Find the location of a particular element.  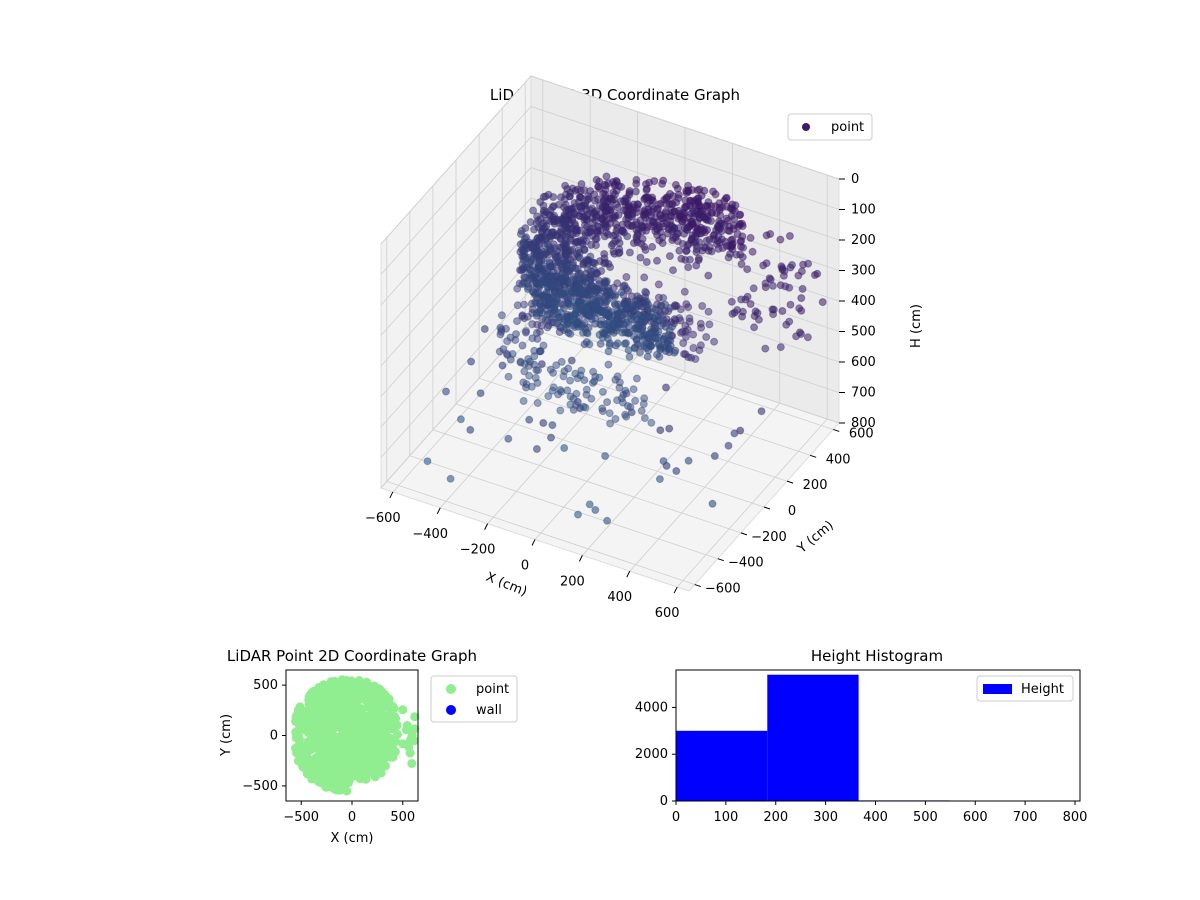

chart2d-ylabel: Y (cm) is located at coordinates (226, 735).